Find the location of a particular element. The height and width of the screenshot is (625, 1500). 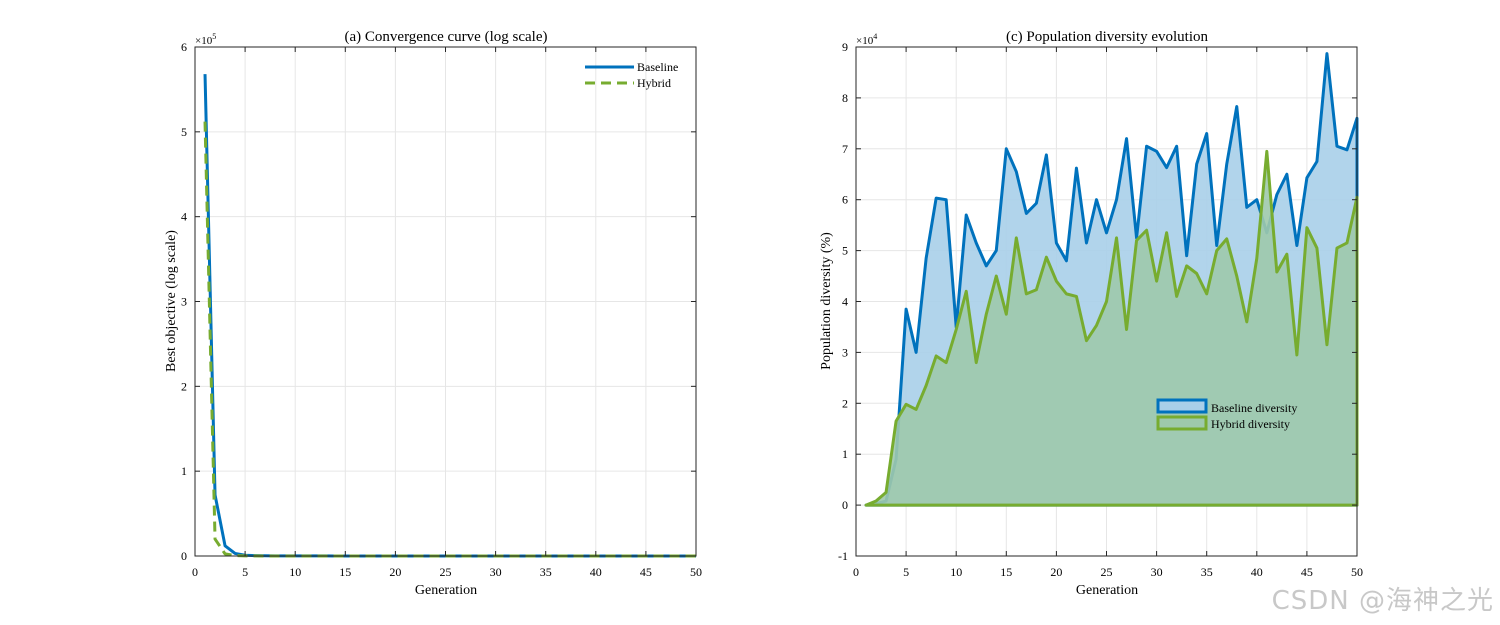

diversity-x-tick-label: 50 is located at coordinates (1357, 572).